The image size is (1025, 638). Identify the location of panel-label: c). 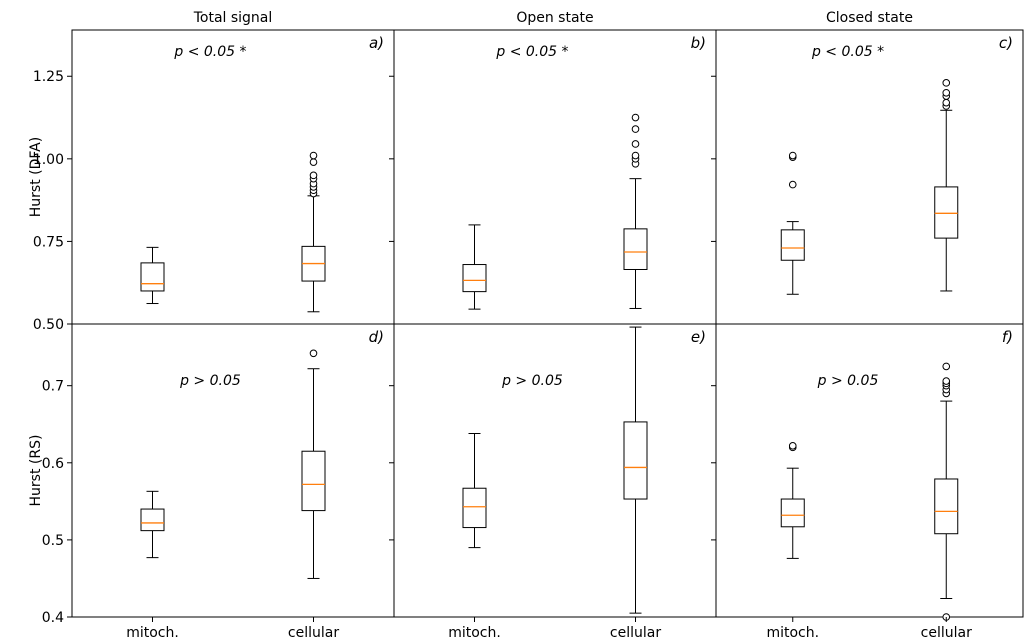
(1006, 43).